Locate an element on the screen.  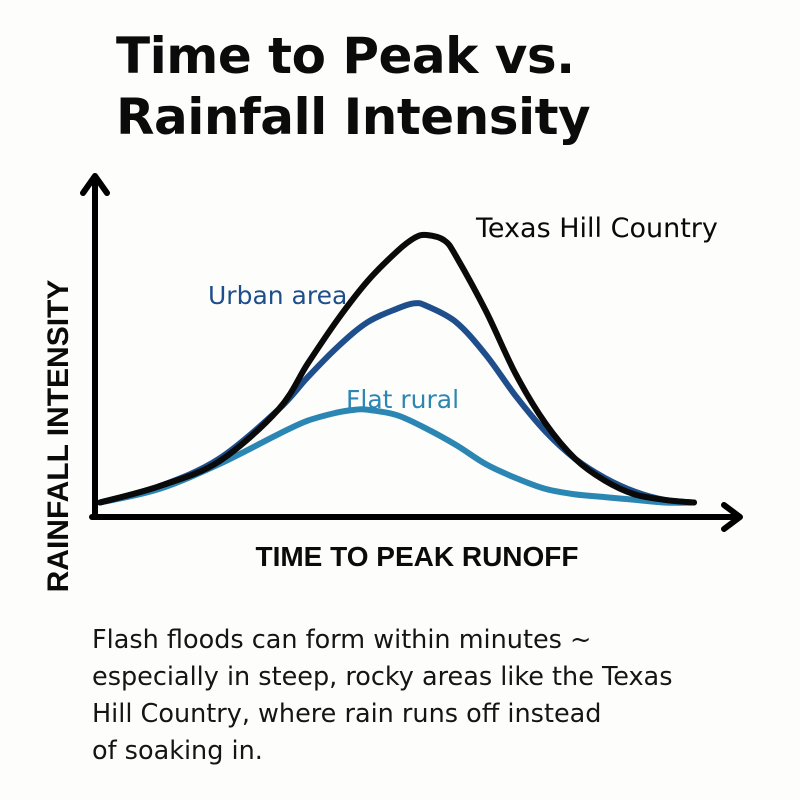
y-axis-label: RAINFALL INTENSITY is located at coordinates (58, 436).